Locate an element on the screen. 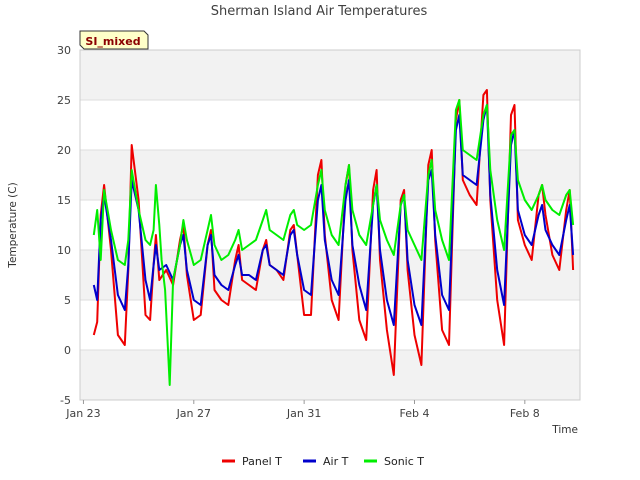  site-badge-text: SI_mixed is located at coordinates (112, 41).